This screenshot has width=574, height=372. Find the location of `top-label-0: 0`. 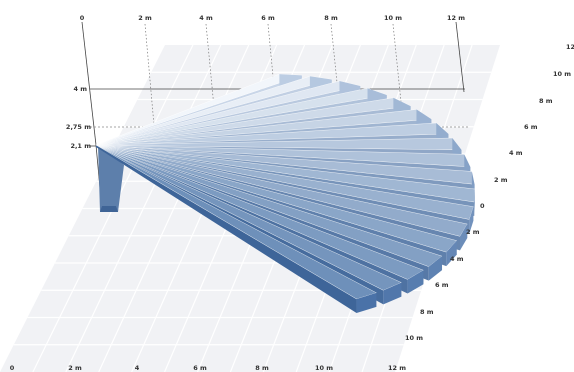

top-label-0: 0 is located at coordinates (82, 18).